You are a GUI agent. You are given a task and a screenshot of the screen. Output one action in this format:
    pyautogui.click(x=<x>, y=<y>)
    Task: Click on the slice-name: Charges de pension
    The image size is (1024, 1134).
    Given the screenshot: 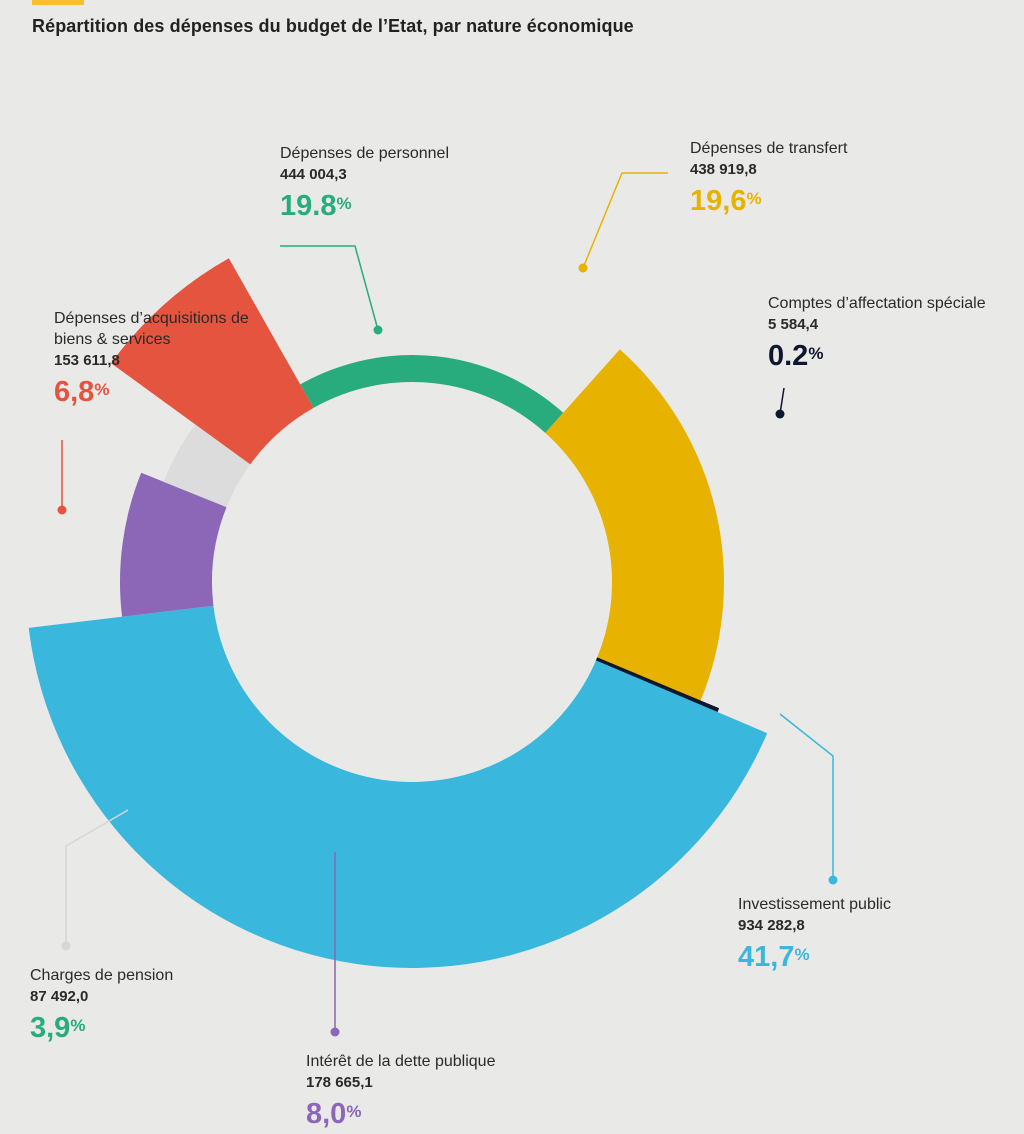 What is the action you would take?
    pyautogui.click(x=102, y=975)
    